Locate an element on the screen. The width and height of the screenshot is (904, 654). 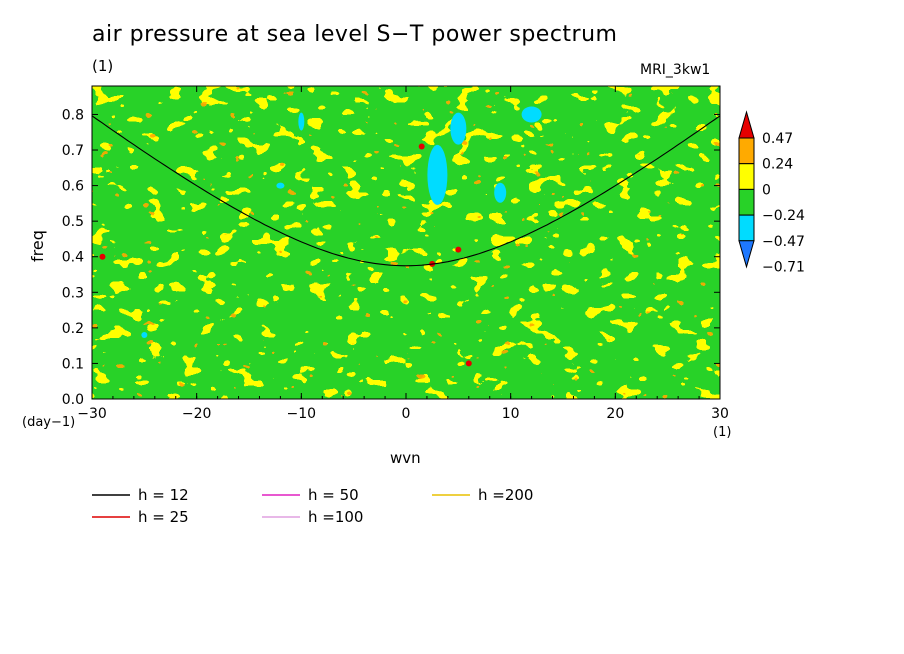
y-tick-label: 0.5 is located at coordinates (73, 222).